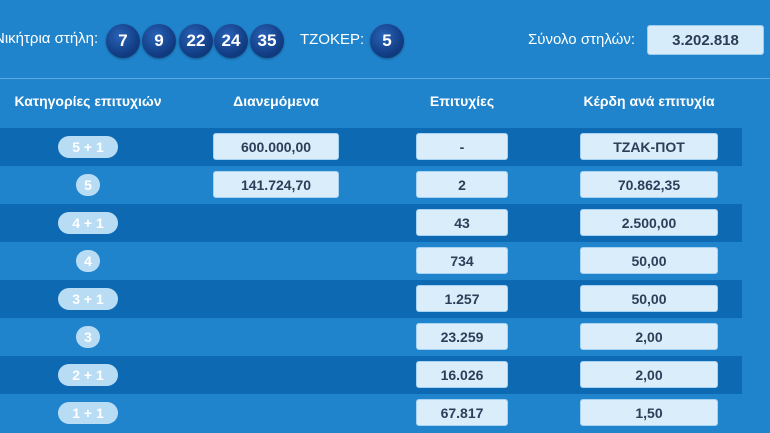 The image size is (770, 433). I want to click on winning-number-ball: 9, so click(159, 41).